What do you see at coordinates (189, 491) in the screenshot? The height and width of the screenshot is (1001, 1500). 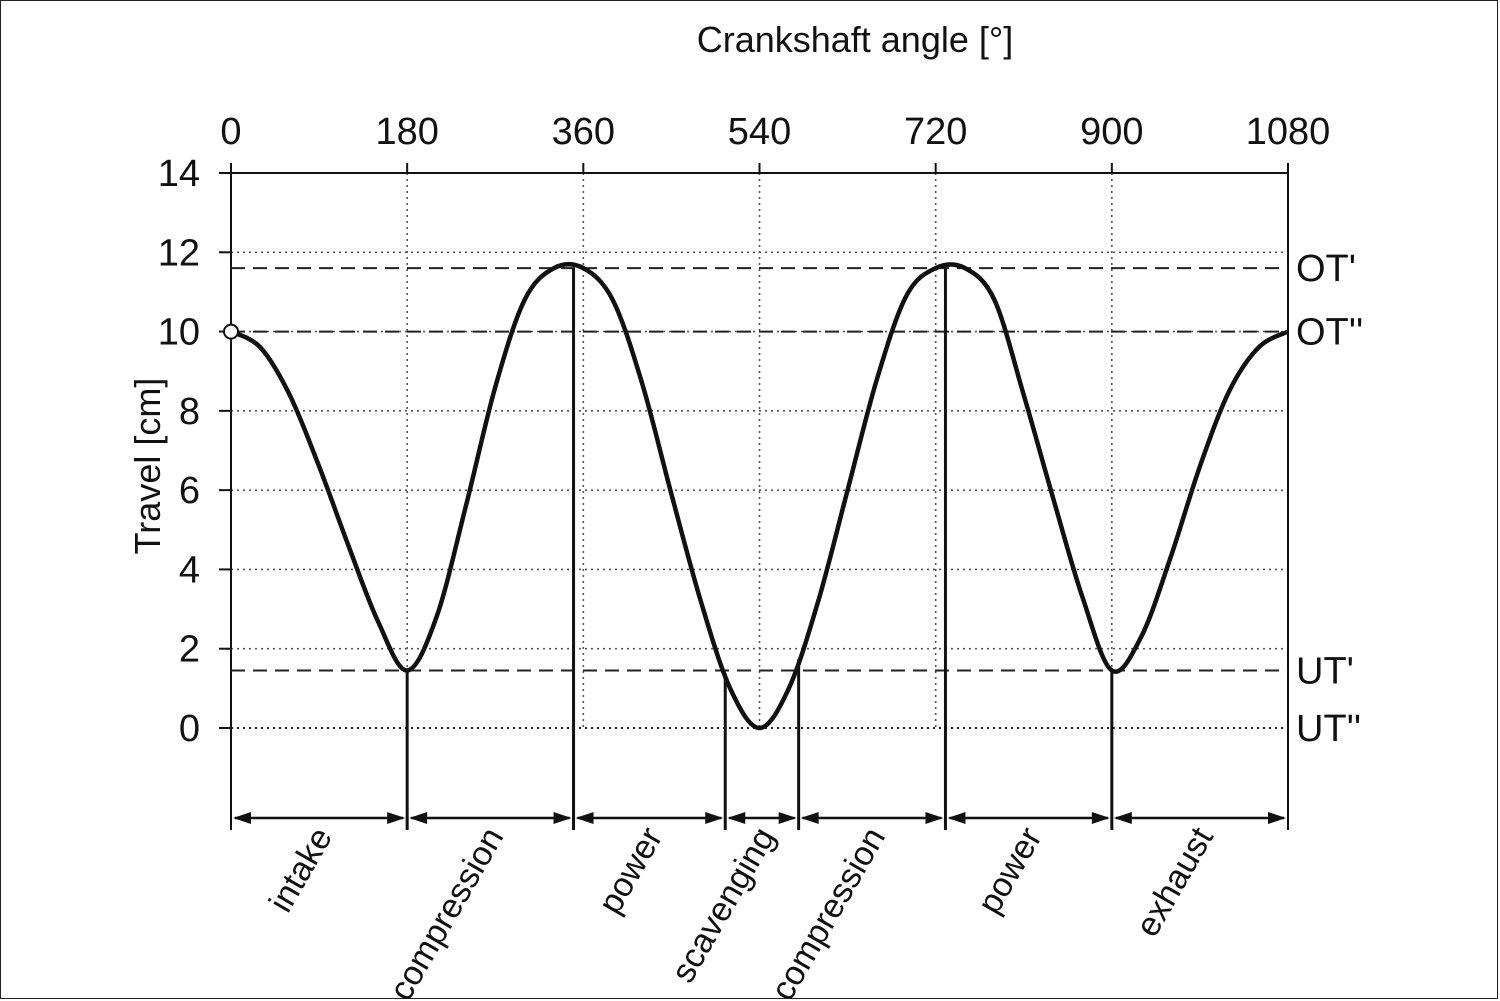 I see `y-tick-label: 6` at bounding box center [189, 491].